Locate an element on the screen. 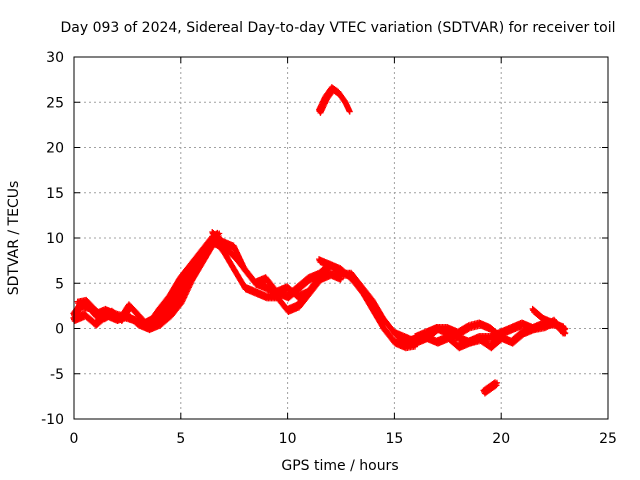  x-tick-label: 15 is located at coordinates (394, 439).